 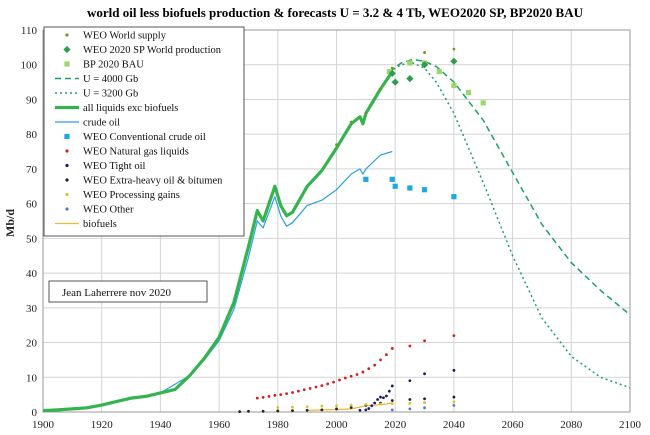 What do you see at coordinates (136, 152) in the screenshot?
I see `legend-label: WEO Natural gas liquids` at bounding box center [136, 152].